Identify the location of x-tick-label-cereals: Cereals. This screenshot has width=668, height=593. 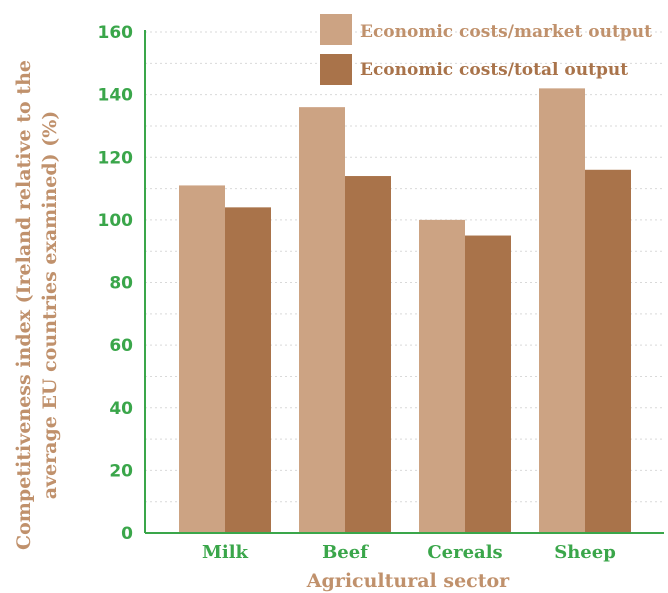
(464, 552).